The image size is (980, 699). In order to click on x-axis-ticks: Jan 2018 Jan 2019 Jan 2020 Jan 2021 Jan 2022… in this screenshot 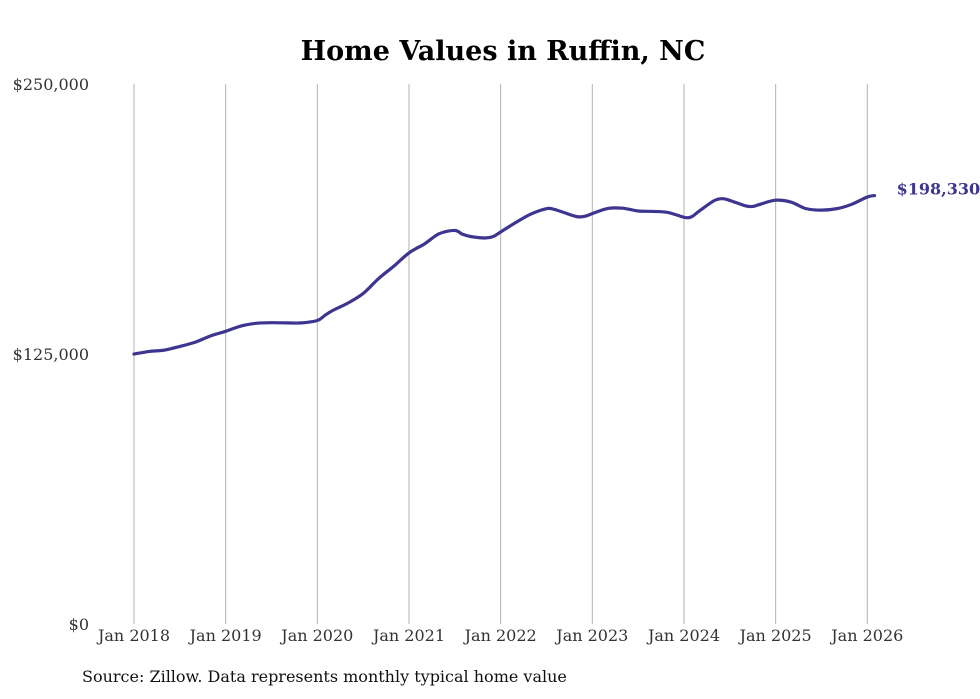, I will do `click(499, 635)`.